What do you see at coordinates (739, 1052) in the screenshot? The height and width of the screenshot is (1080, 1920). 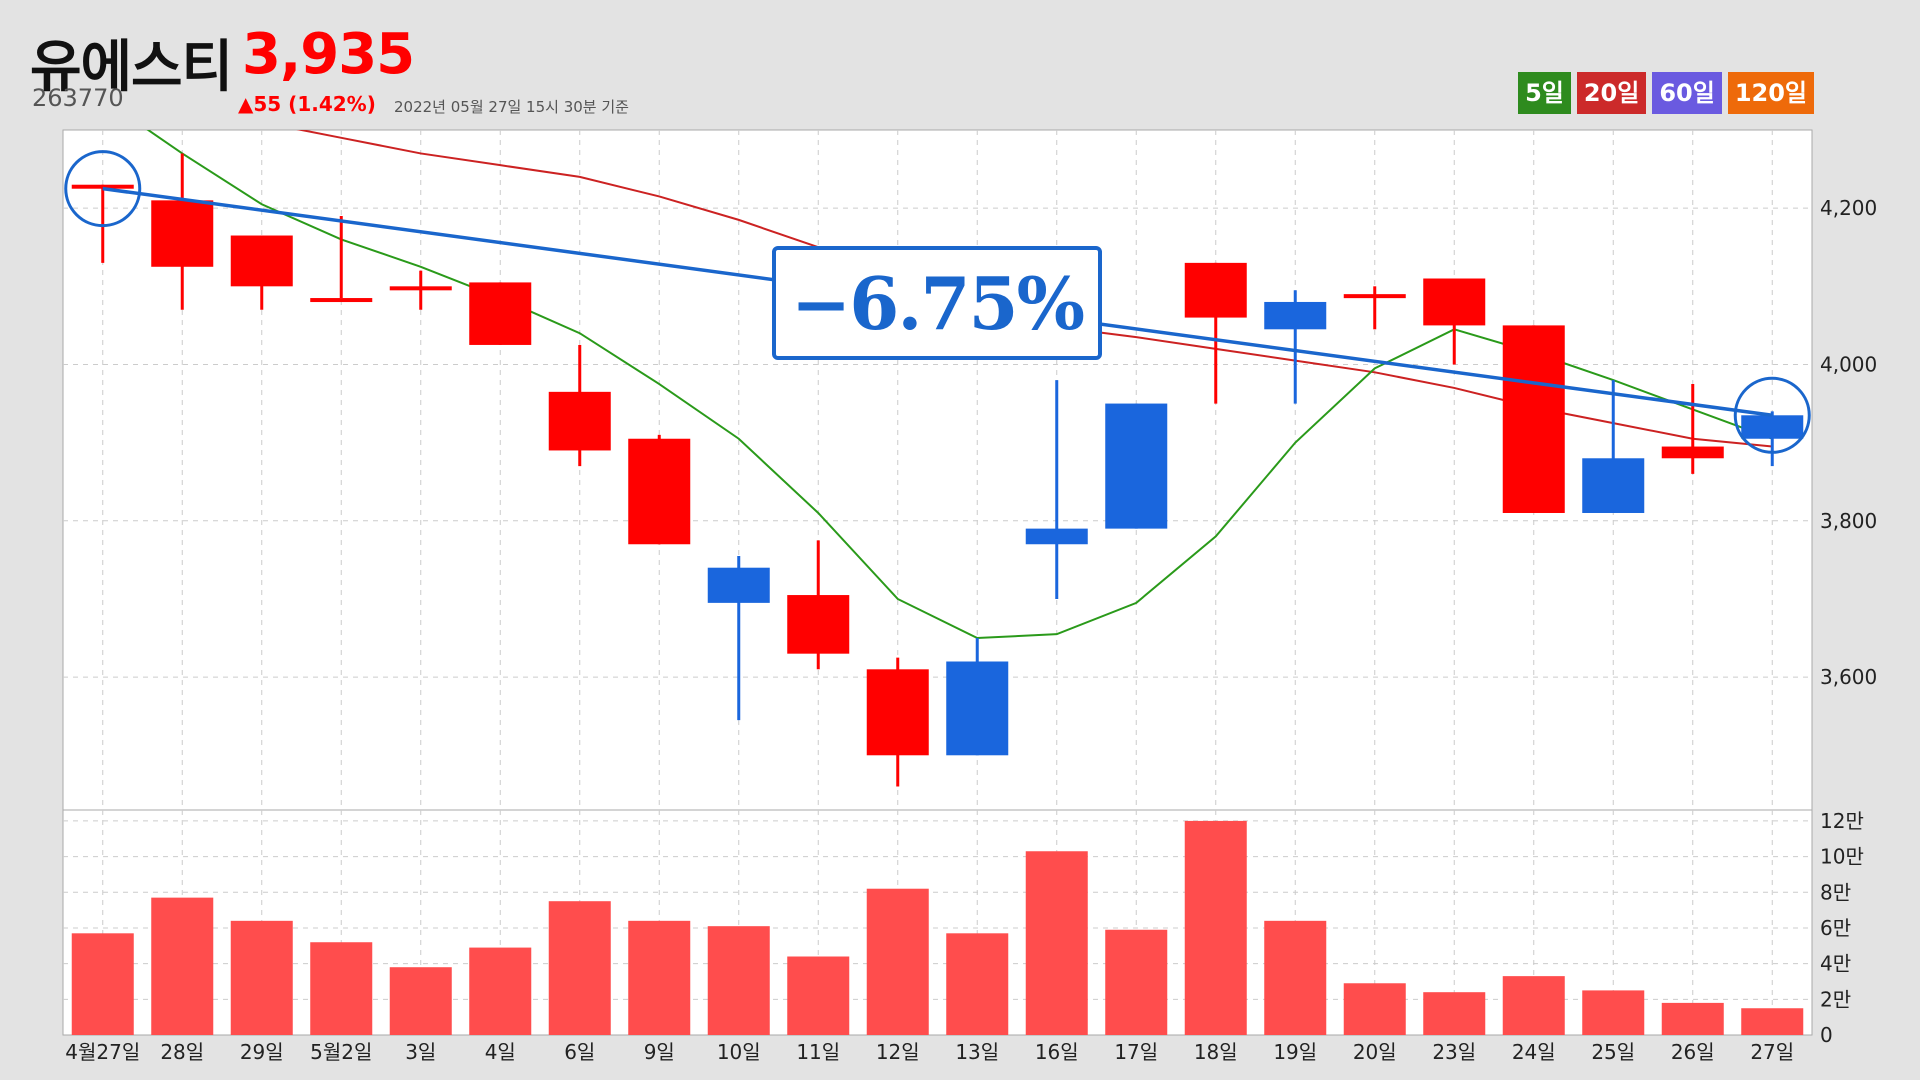 I see `date-tick-label: 10일` at bounding box center [739, 1052].